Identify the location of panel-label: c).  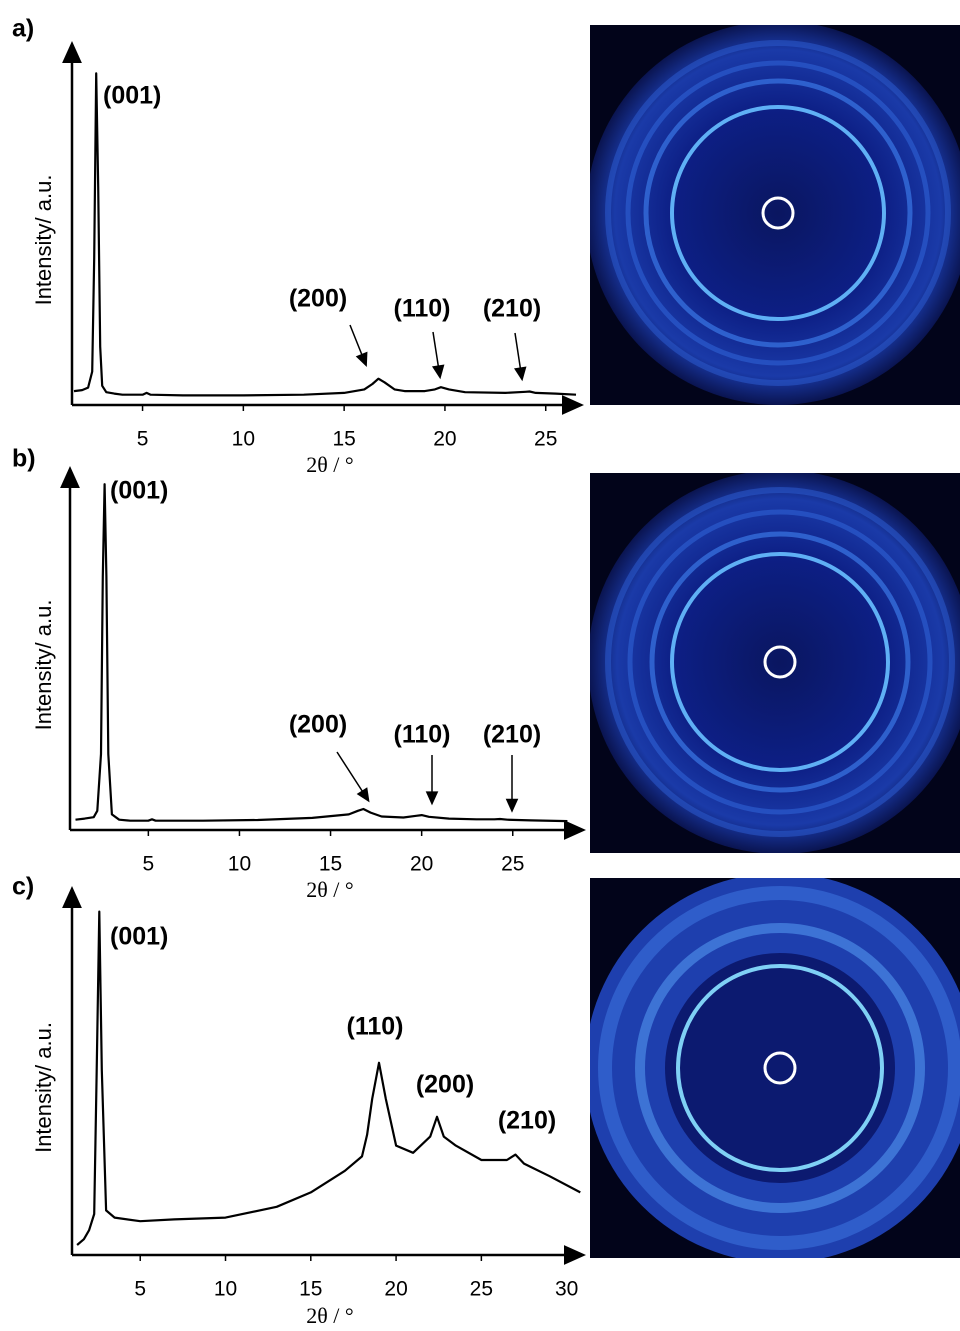
(23, 887).